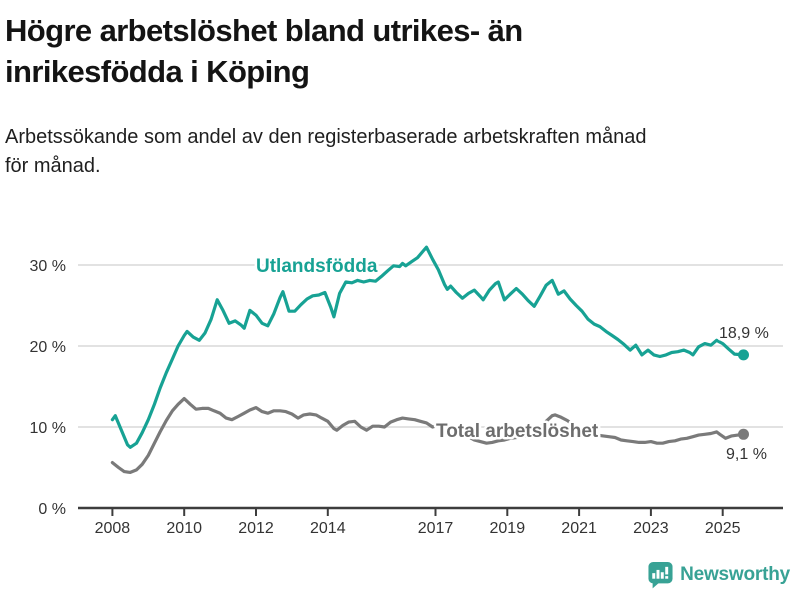 The height and width of the screenshot is (600, 800). Describe the element at coordinates (48, 428) in the screenshot. I see `y-tick-label-10: 10 %` at that location.